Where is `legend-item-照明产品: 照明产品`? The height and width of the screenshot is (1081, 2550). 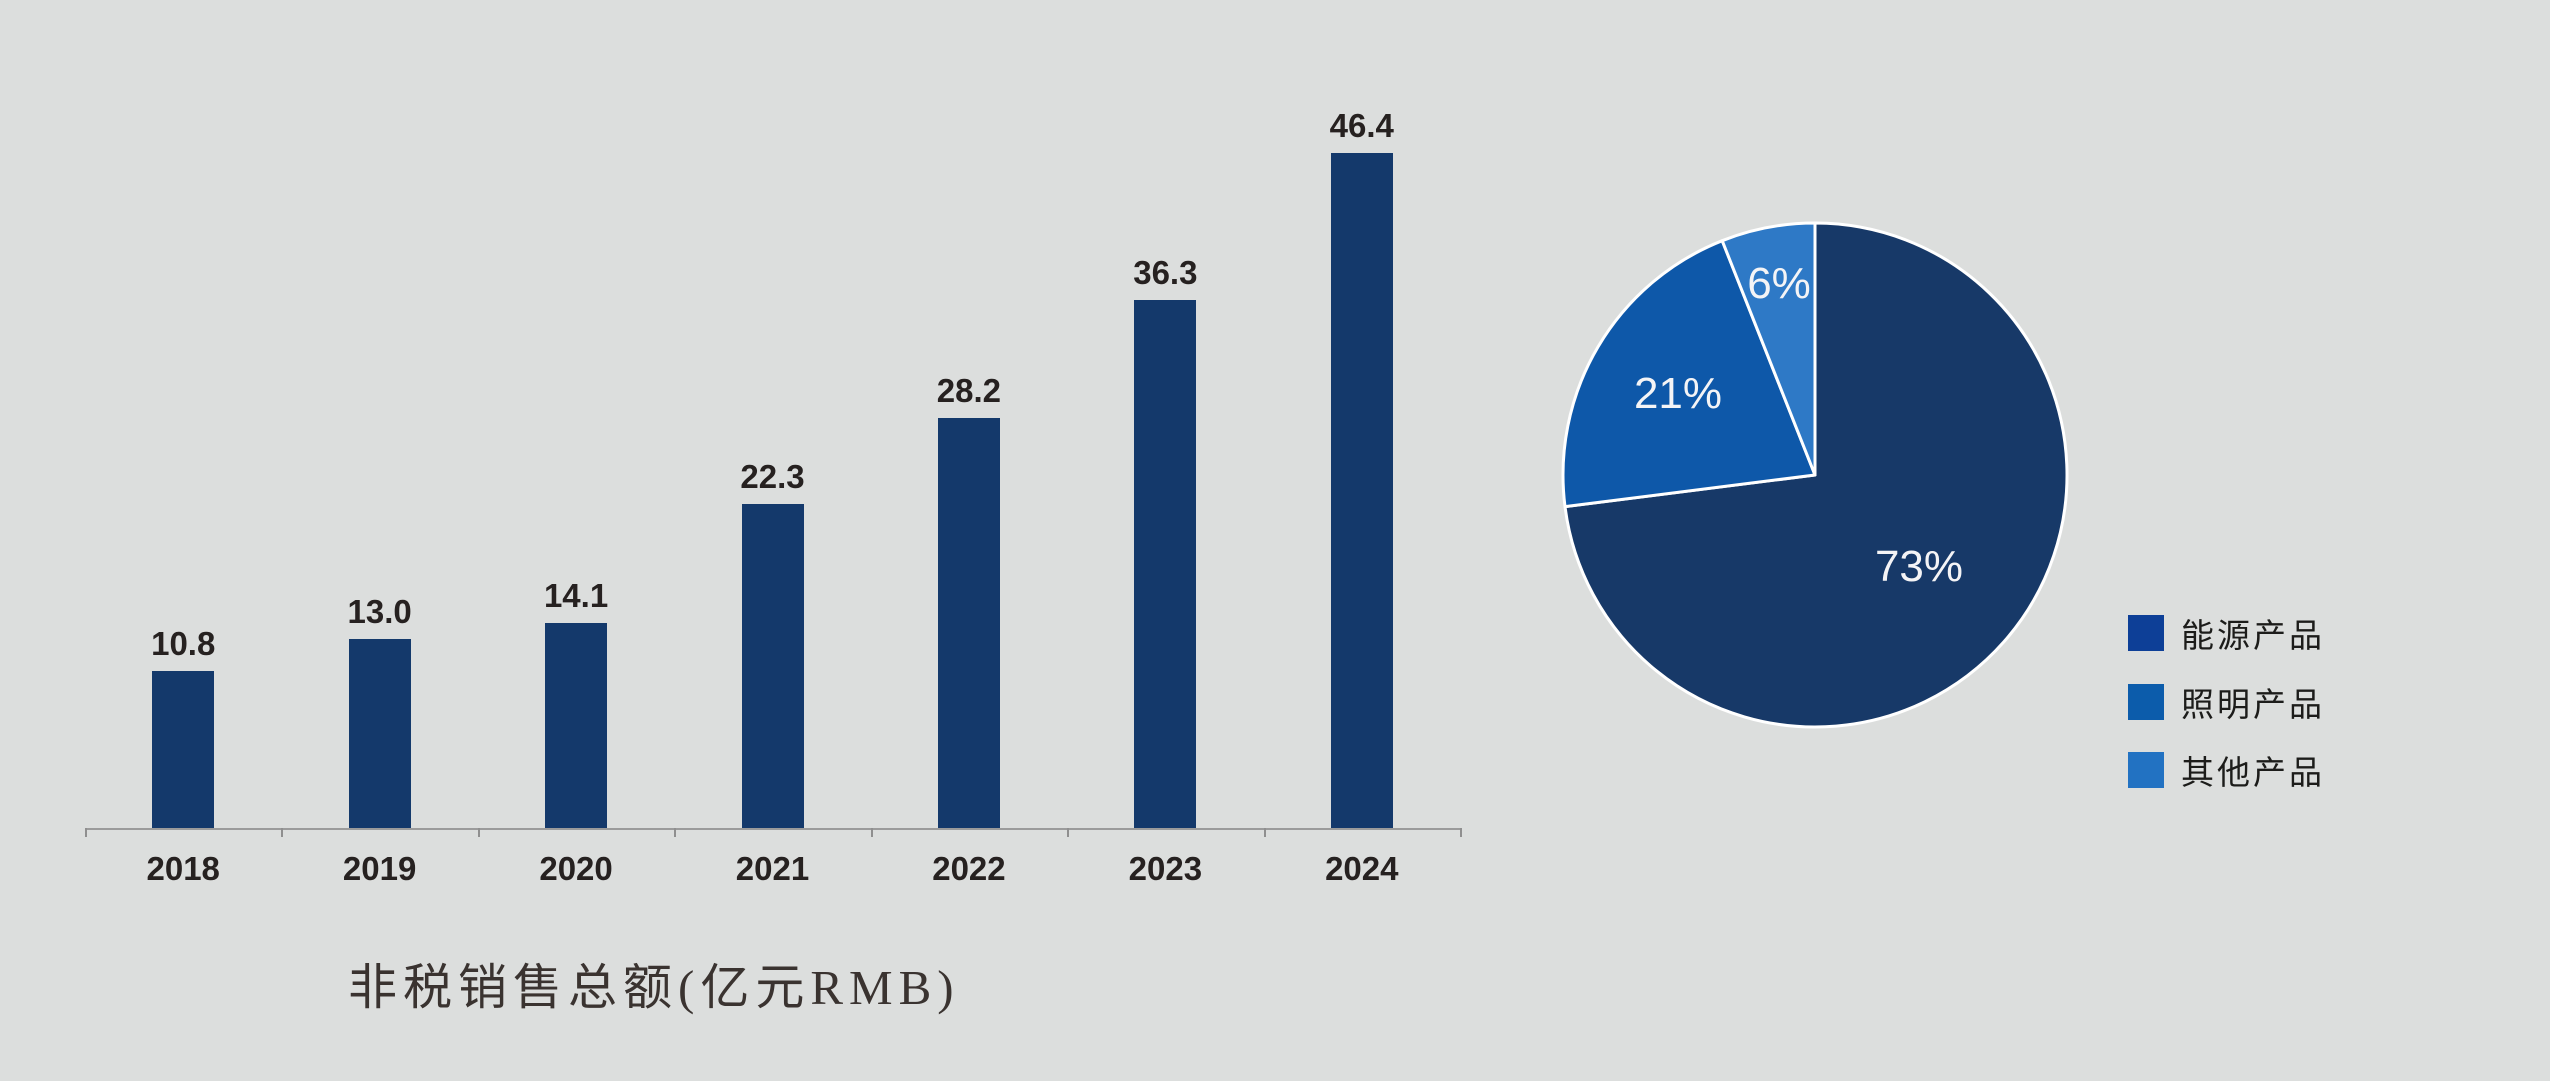 legend-item-照明产品: 照明产品 is located at coordinates (2226, 702).